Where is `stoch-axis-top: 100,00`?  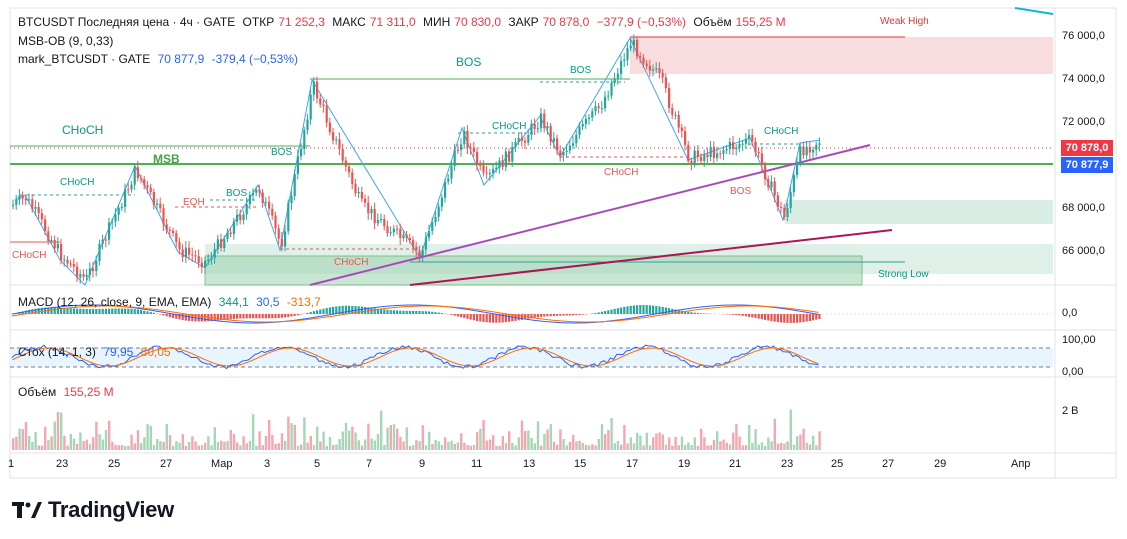 stoch-axis-top: 100,00 is located at coordinates (1079, 340).